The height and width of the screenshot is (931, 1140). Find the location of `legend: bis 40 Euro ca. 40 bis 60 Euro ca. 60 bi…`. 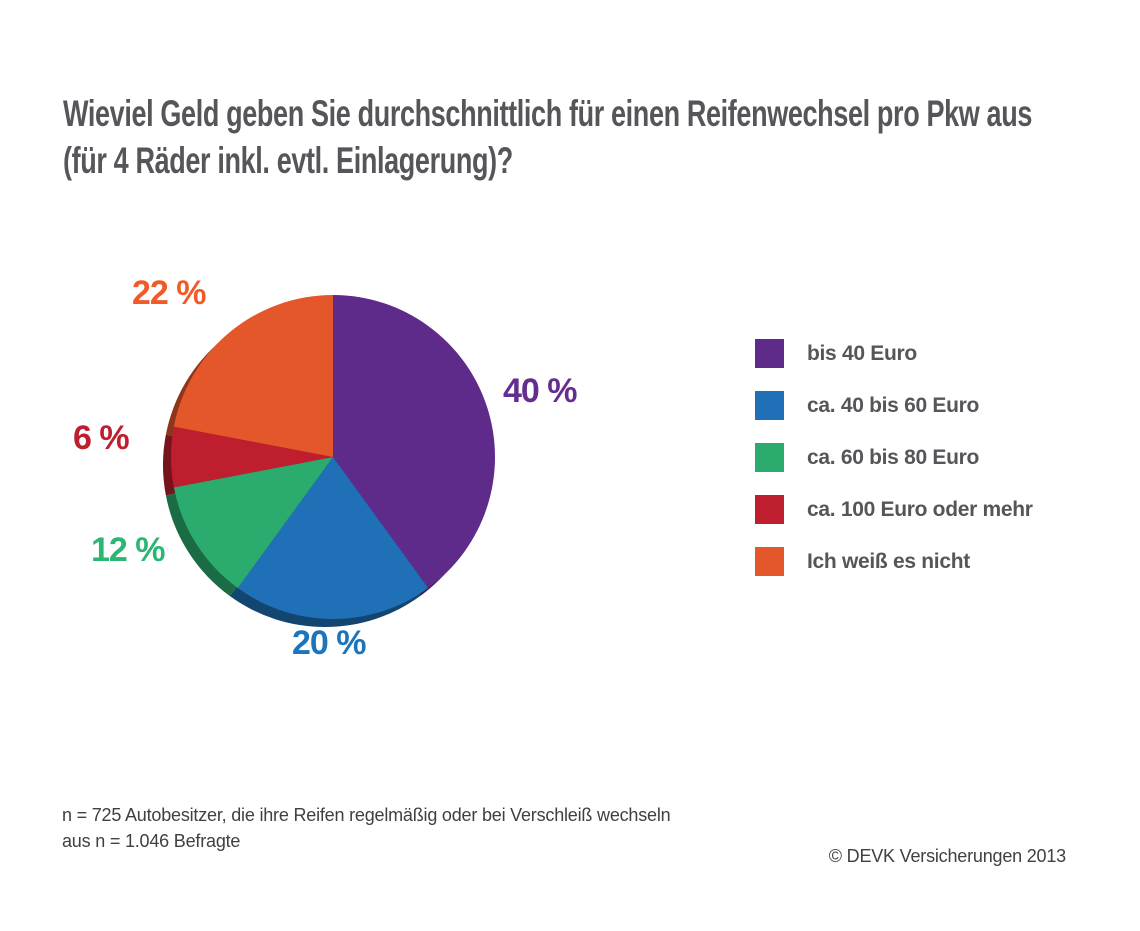

legend: bis 40 Euro ca. 40 bis 60 Euro ca. 60 bi… is located at coordinates (894, 469).